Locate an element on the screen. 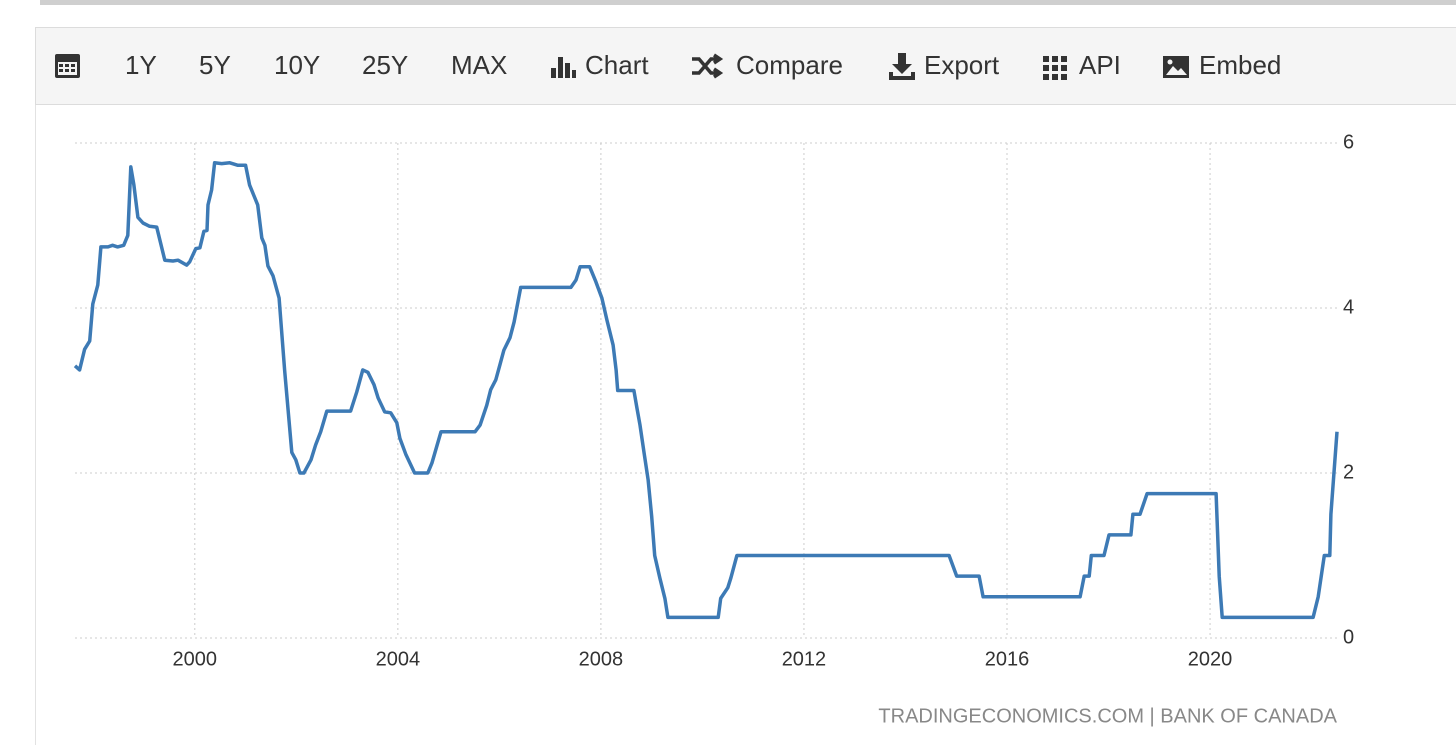 Image resolution: width=1456 pixels, height=745 pixels. y-tick-label: 6 is located at coordinates (1348, 142).